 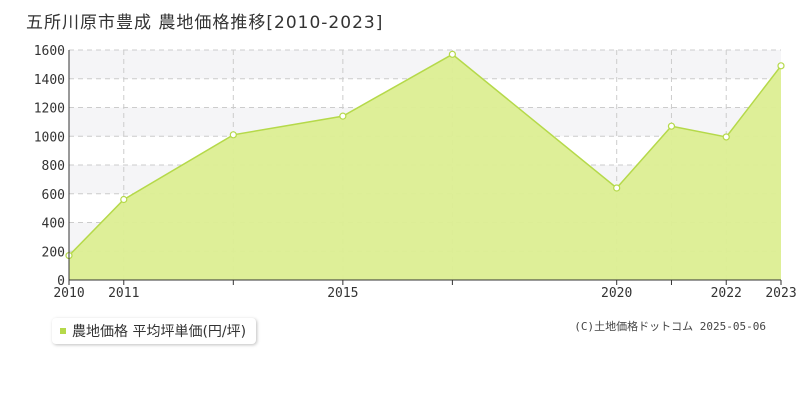 What do you see at coordinates (53, 252) in the screenshot?
I see `y-tick-label: 200` at bounding box center [53, 252].